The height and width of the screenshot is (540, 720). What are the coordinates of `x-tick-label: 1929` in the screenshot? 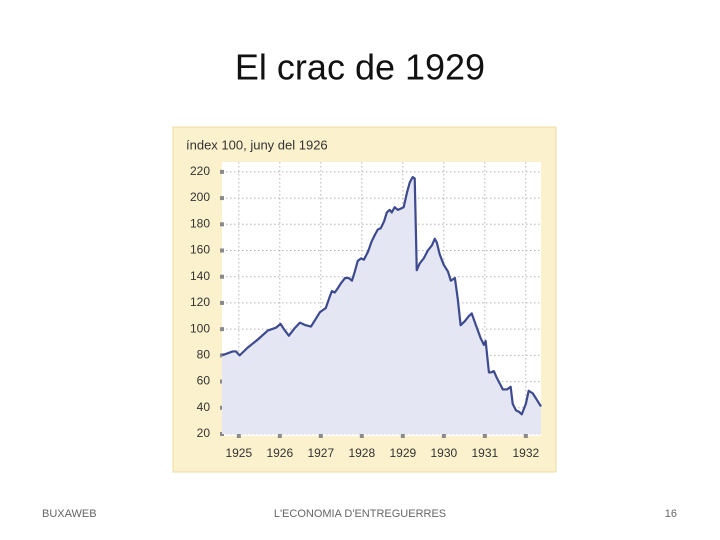 It's located at (402, 453).